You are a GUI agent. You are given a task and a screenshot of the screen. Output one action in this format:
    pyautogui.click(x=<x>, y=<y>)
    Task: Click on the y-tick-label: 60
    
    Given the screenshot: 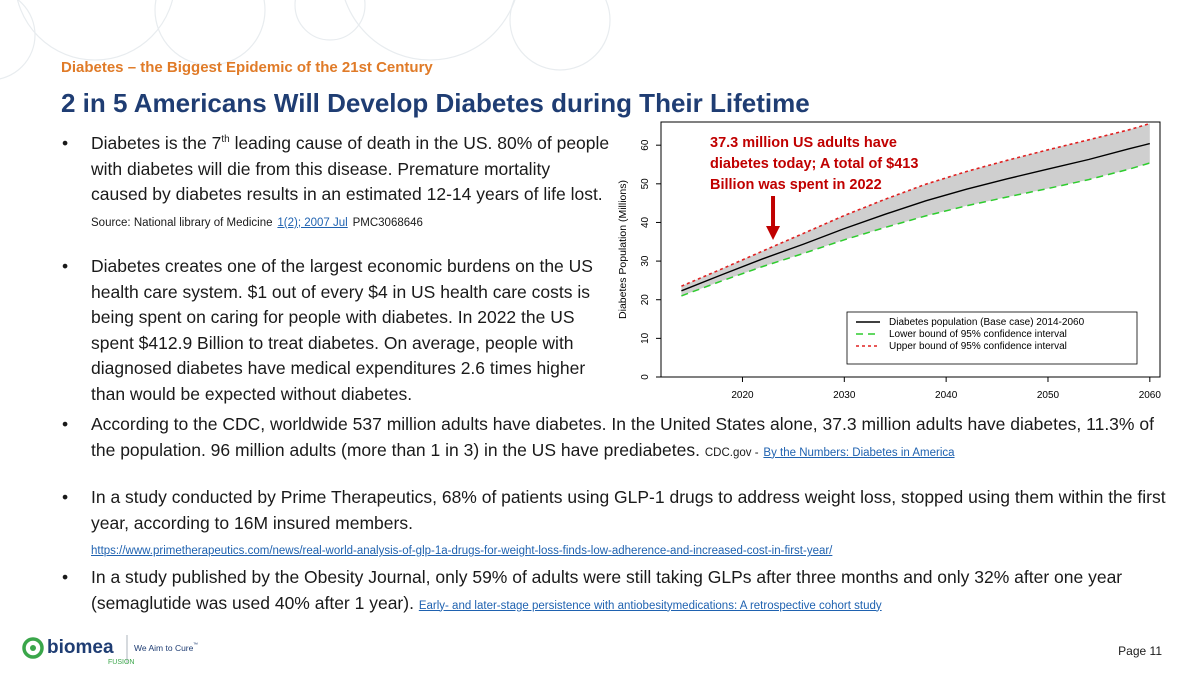 What is the action you would take?
    pyautogui.click(x=645, y=145)
    